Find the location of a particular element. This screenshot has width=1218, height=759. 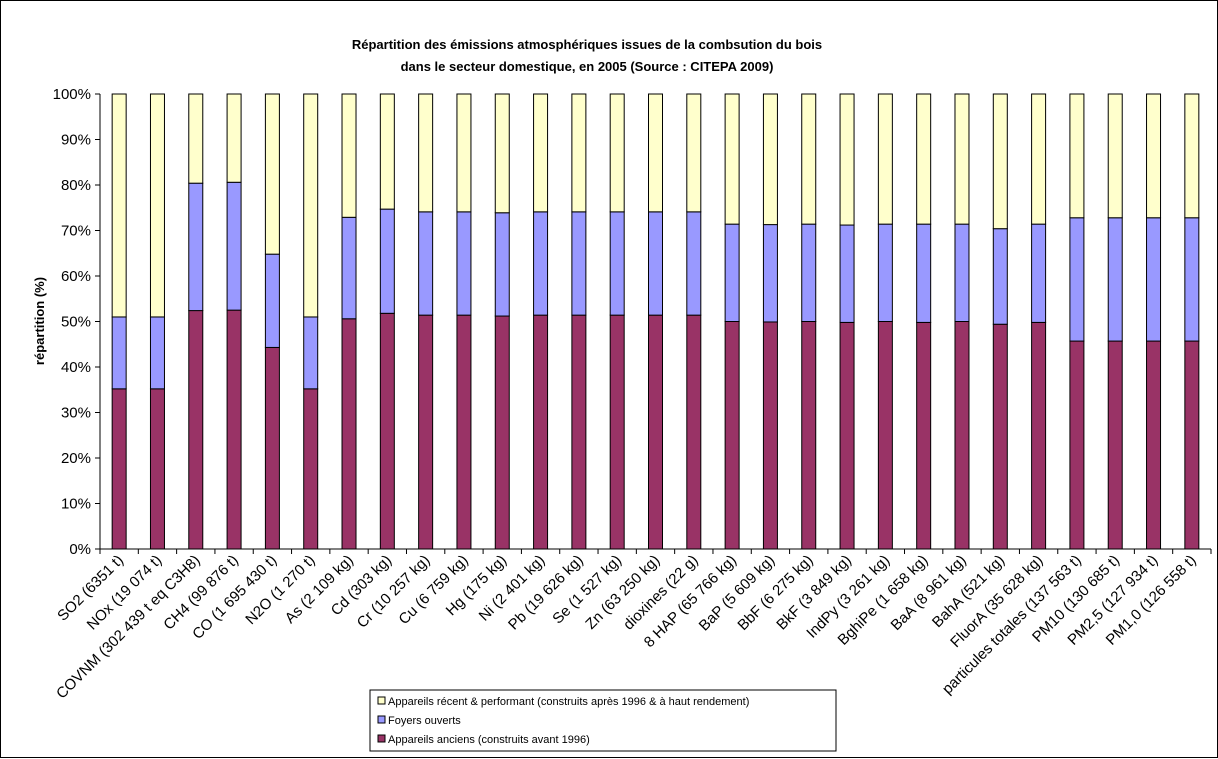

y-tick-label: 60% is located at coordinates (76, 276).